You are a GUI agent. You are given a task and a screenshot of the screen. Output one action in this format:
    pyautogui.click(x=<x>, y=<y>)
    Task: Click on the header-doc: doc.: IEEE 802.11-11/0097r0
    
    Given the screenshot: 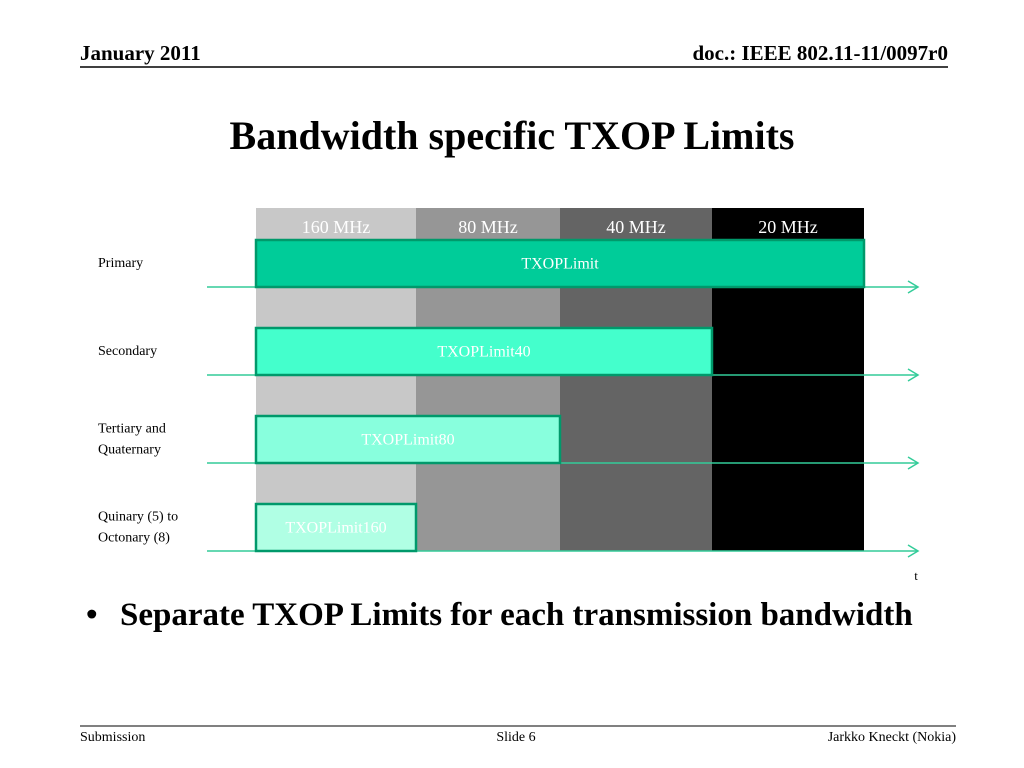 What is the action you would take?
    pyautogui.click(x=820, y=53)
    